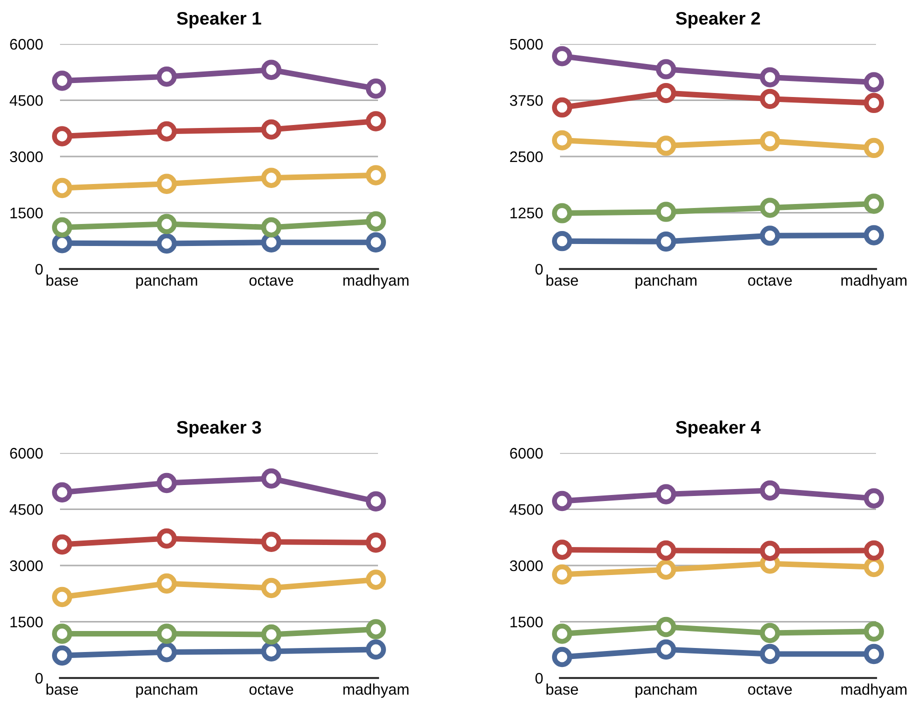  What do you see at coordinates (526, 213) in the screenshot?
I see `y-tick-label: 1250` at bounding box center [526, 213].